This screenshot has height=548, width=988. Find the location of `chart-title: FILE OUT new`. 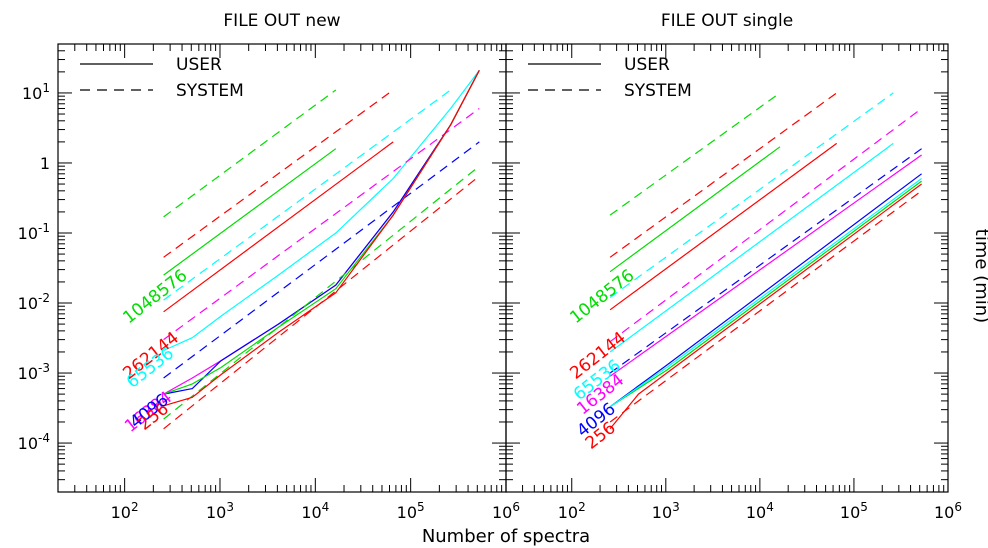

chart-title: FILE OUT new is located at coordinates (281, 21).